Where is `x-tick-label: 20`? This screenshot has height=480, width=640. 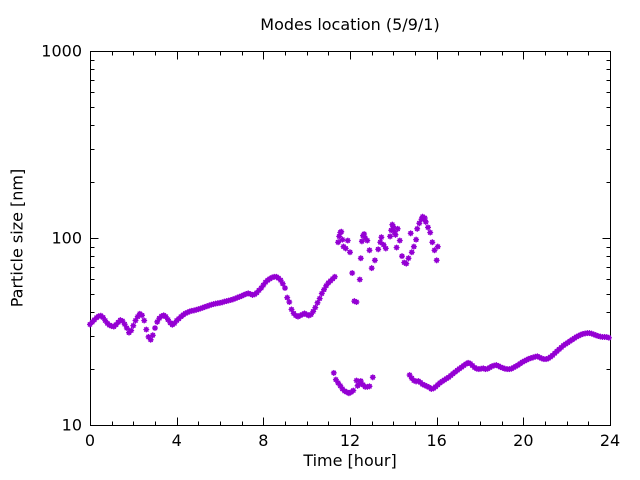 x-tick-label: 20 is located at coordinates (523, 440).